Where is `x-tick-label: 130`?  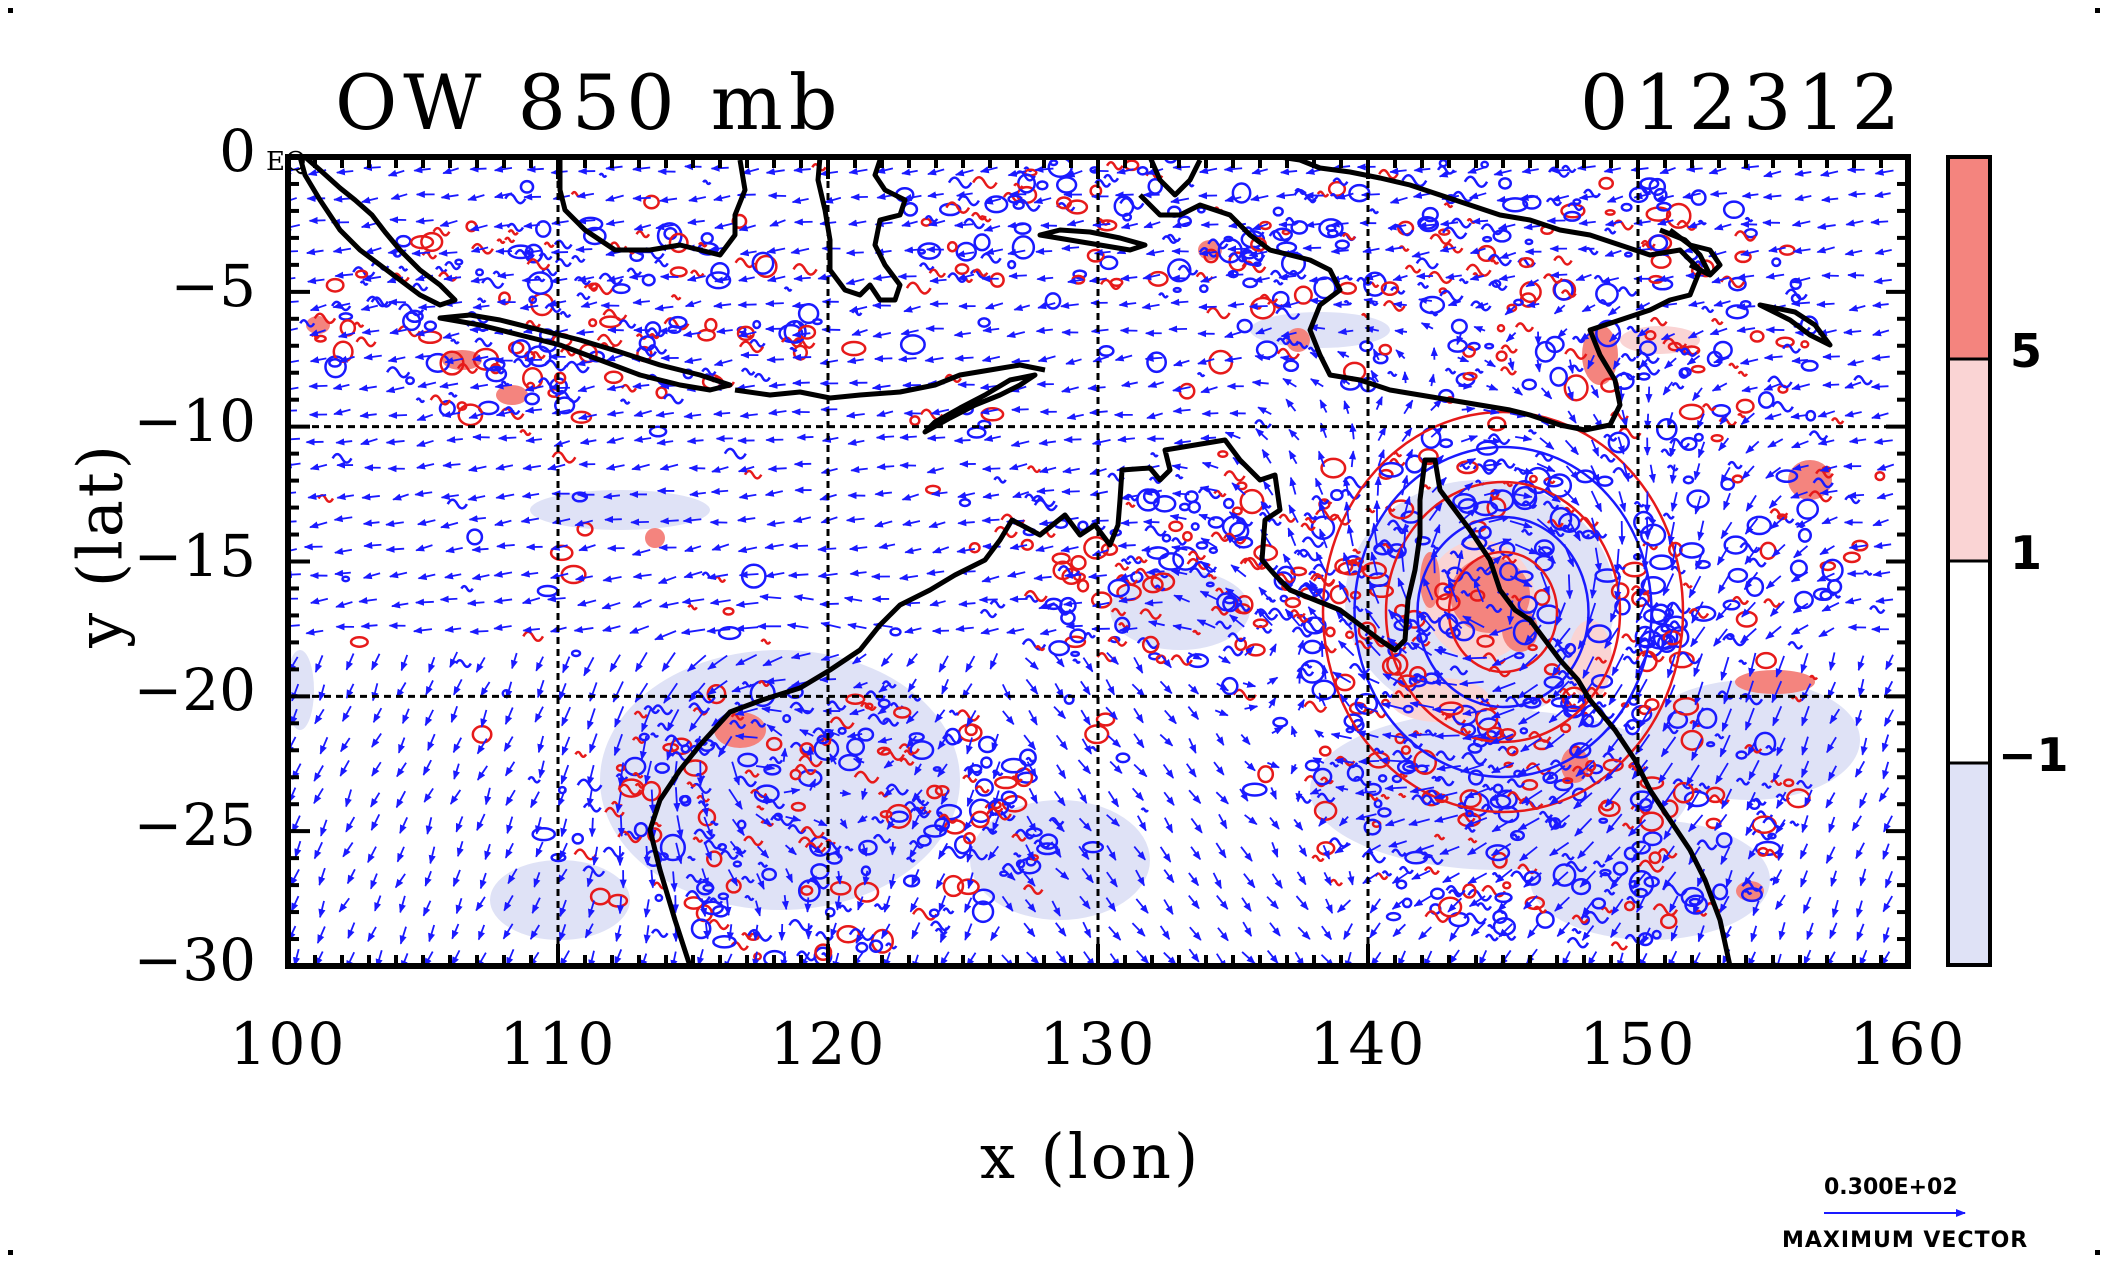
x-tick-label: 130 is located at coordinates (1098, 1044).